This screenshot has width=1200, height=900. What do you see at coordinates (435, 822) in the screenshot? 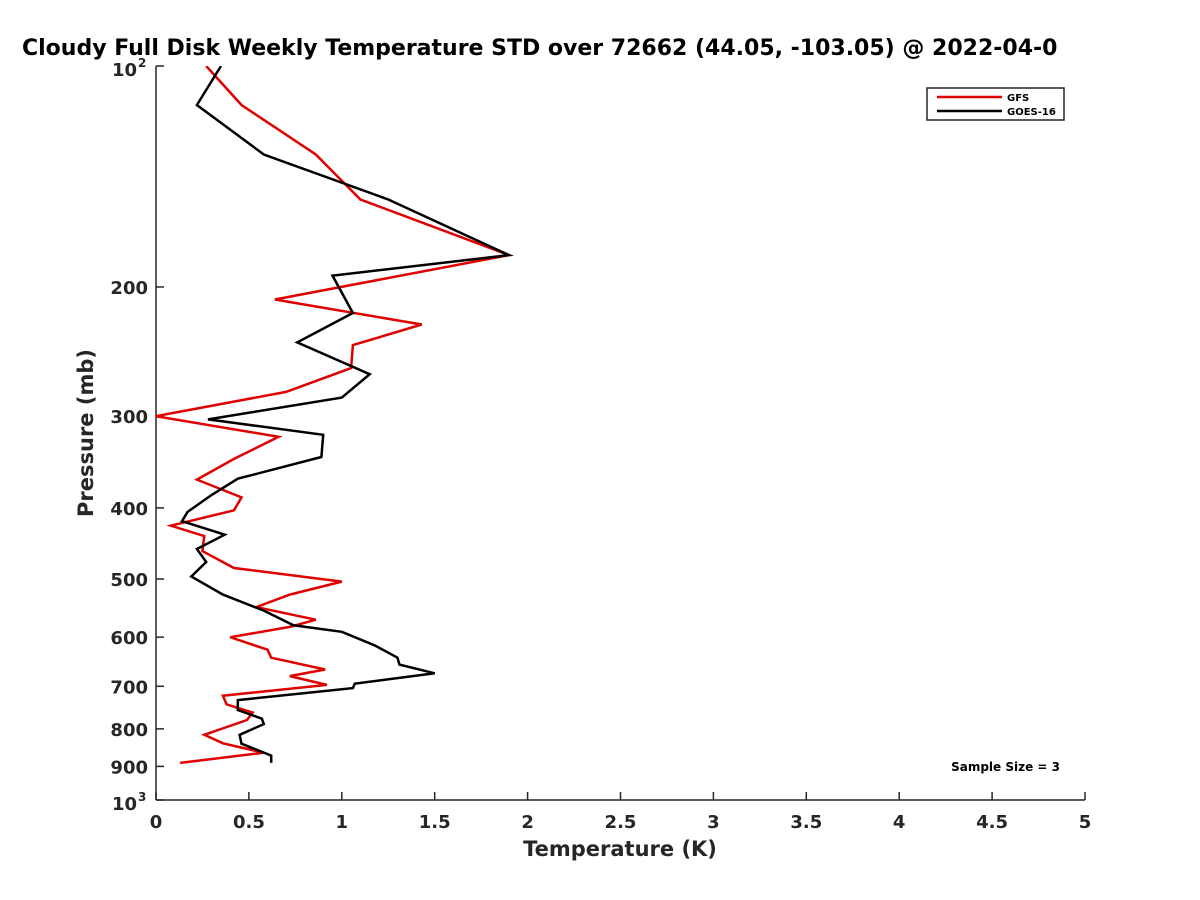
I see `x-tick-label: 1.5` at bounding box center [435, 822].